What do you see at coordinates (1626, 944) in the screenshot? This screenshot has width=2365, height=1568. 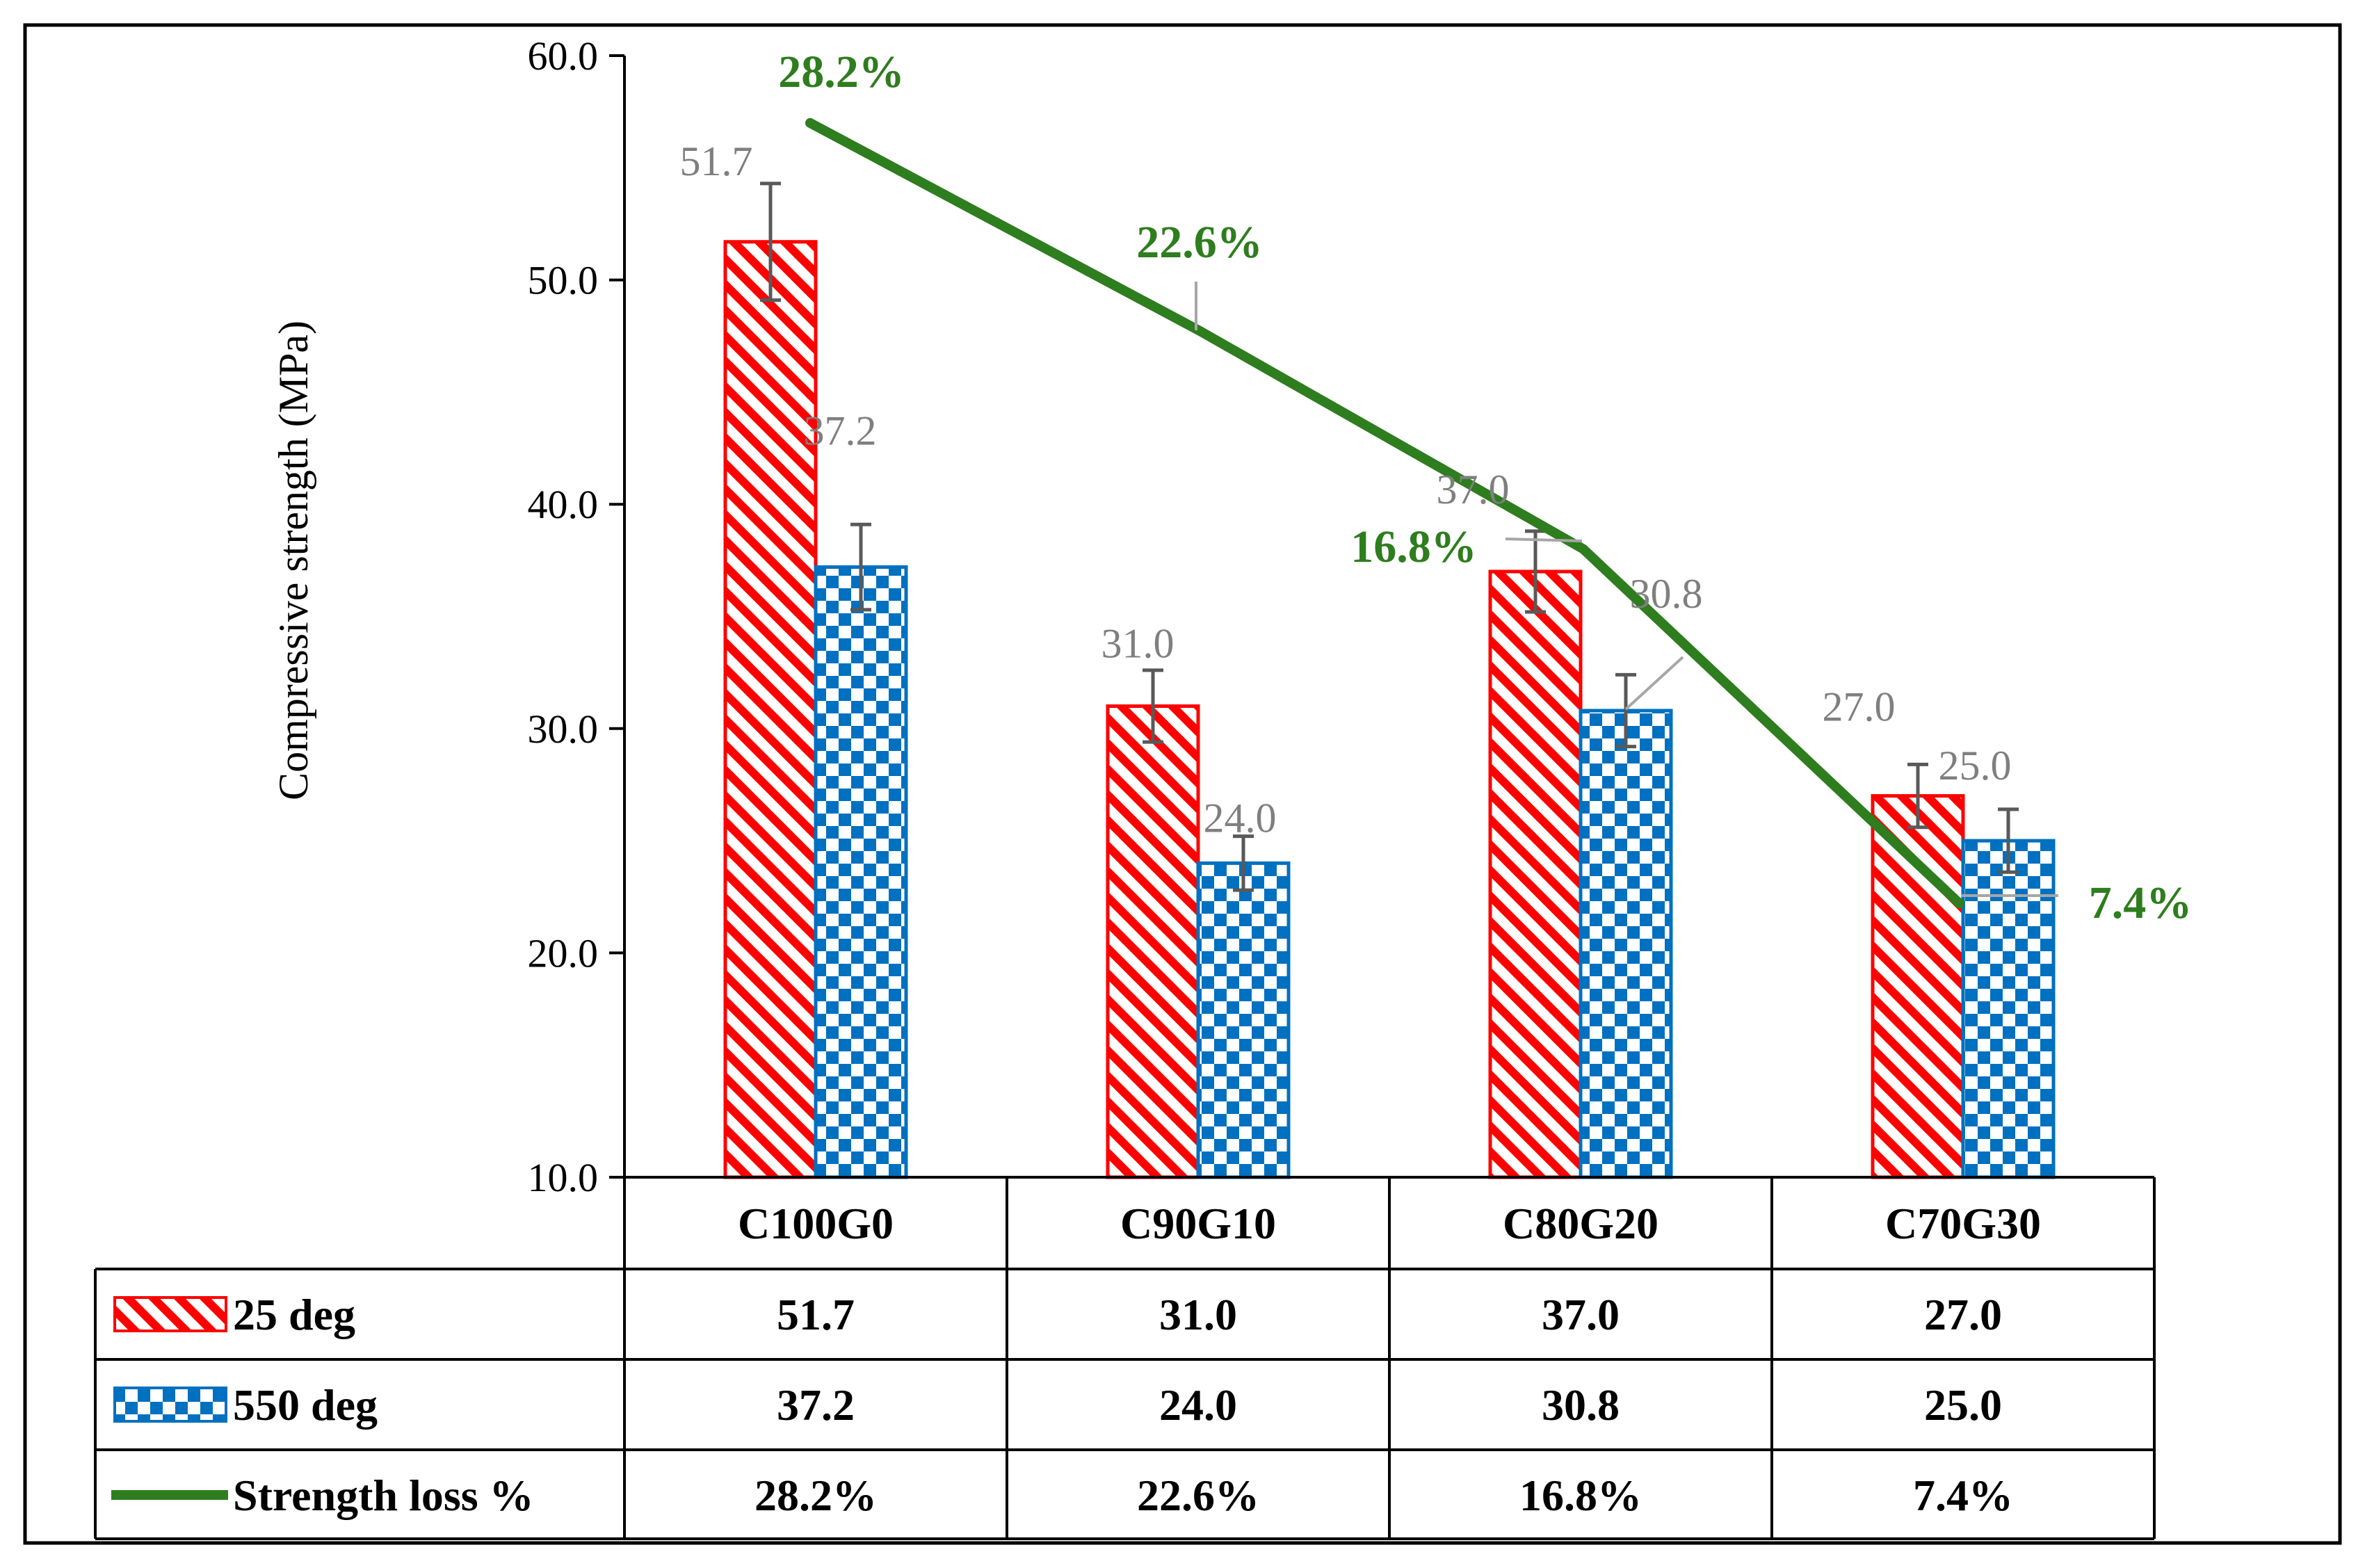 I see `bar-550-deg-C80G20` at bounding box center [1626, 944].